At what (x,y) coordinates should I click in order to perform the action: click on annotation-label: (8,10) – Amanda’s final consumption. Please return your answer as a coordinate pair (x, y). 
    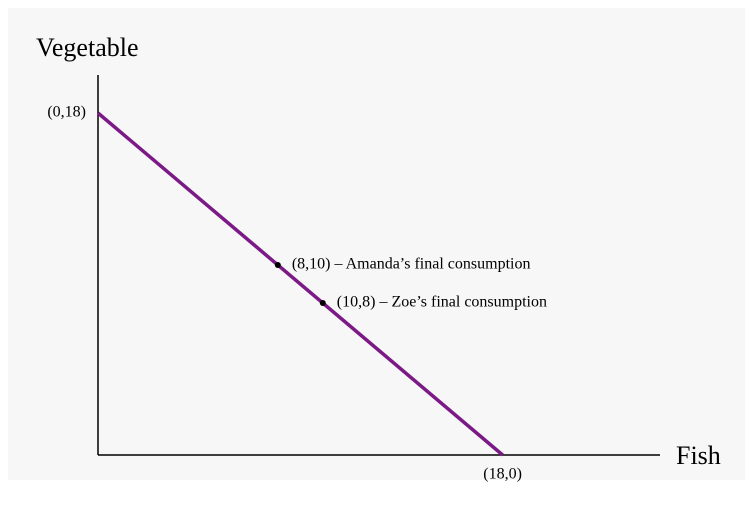
    Looking at the image, I should click on (411, 264).